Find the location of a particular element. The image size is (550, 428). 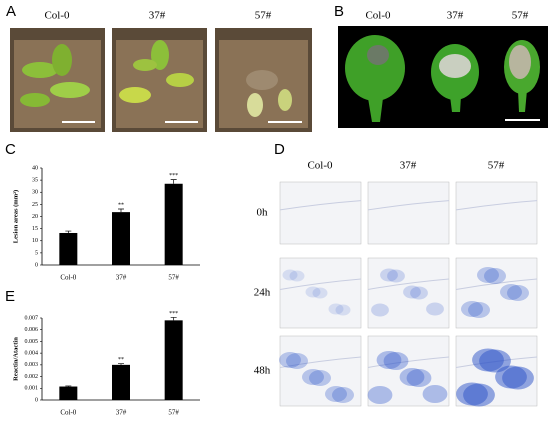

y-tick-label: 20 is located at coordinates (35, 217).